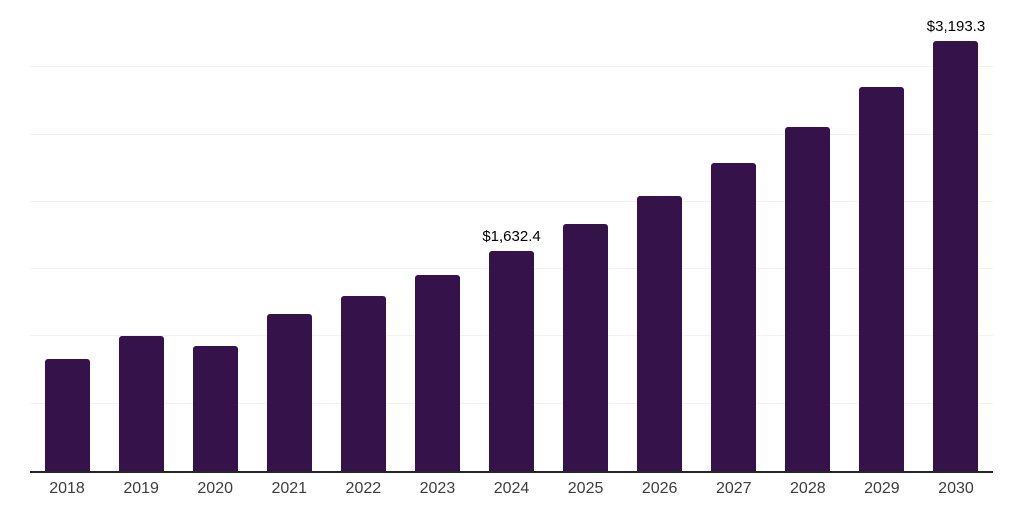 This screenshot has height=512, width=1024. I want to click on bar-2025, so click(586, 347).